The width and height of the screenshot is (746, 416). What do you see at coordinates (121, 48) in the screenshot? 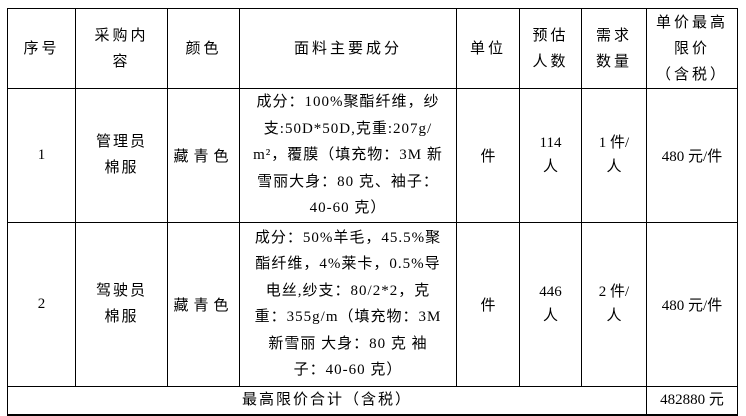
I see `header-item: 采购内 容` at bounding box center [121, 48].